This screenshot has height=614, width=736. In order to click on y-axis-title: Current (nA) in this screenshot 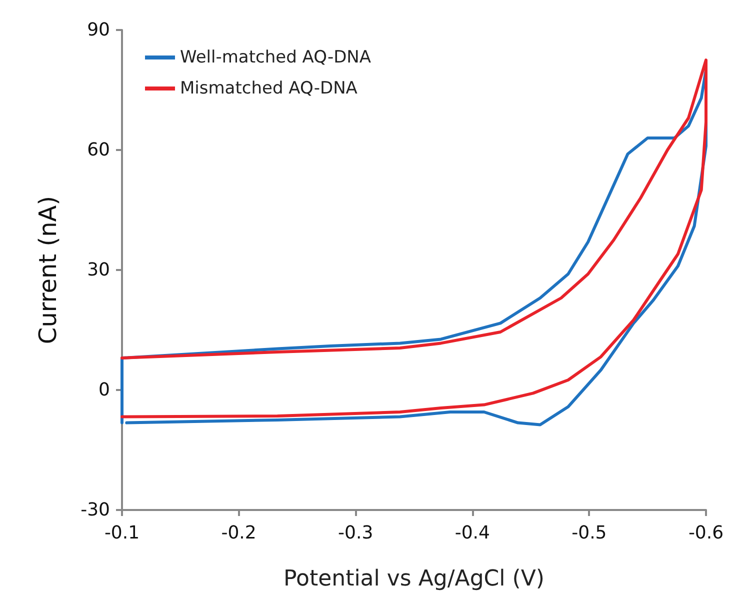, I will do `click(48, 270)`.